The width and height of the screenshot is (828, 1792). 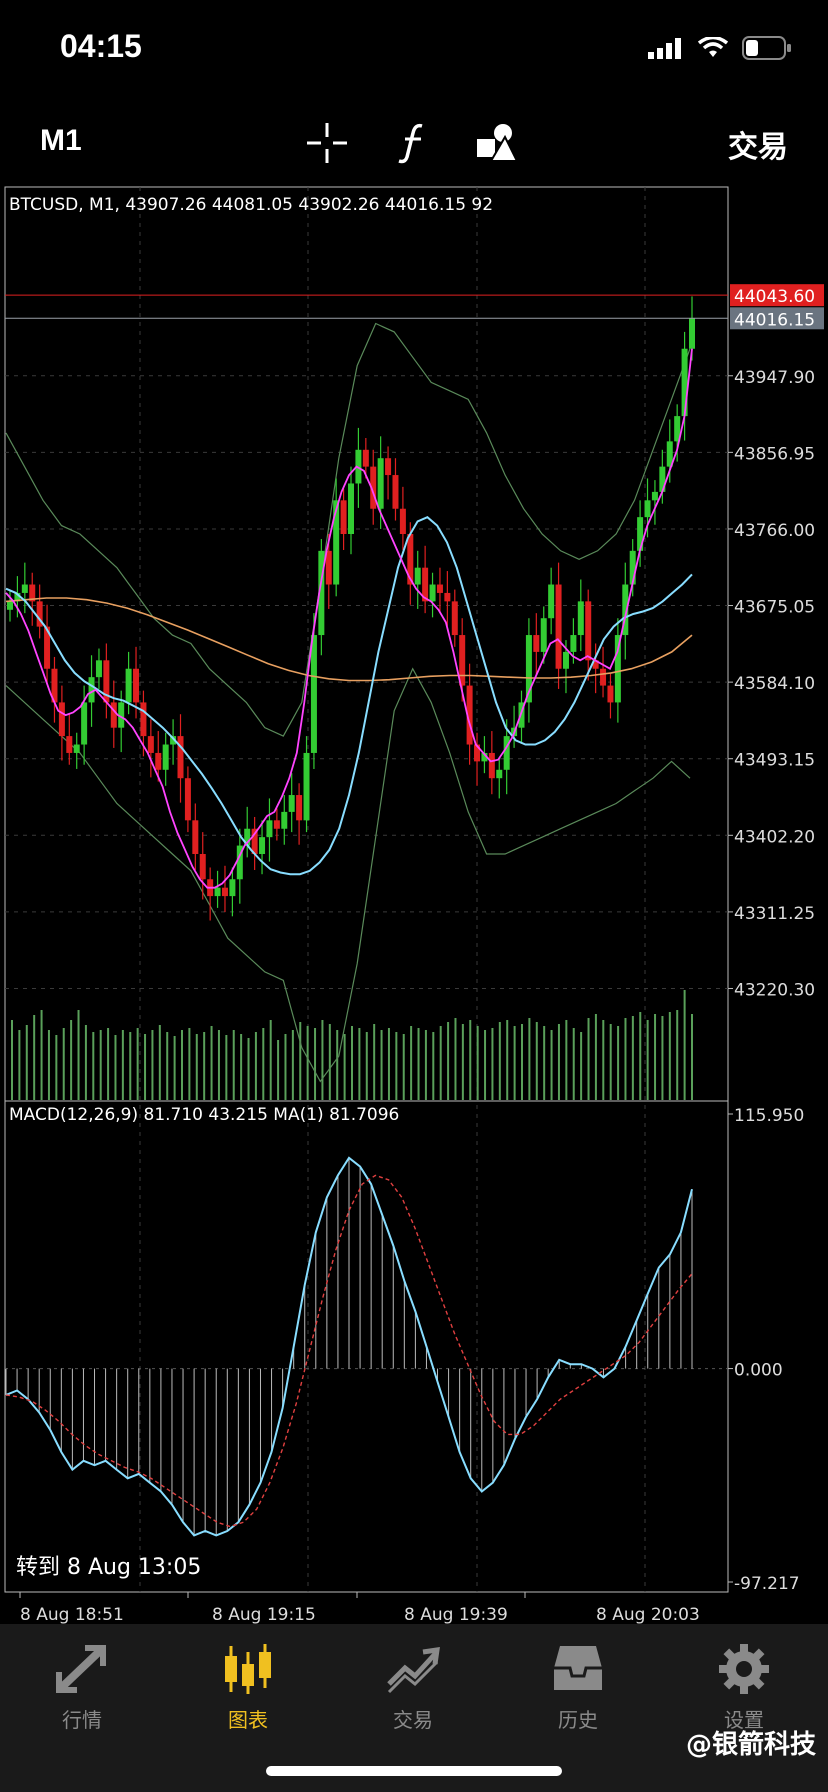 I want to click on tab-label: 设置, so click(x=744, y=1720).